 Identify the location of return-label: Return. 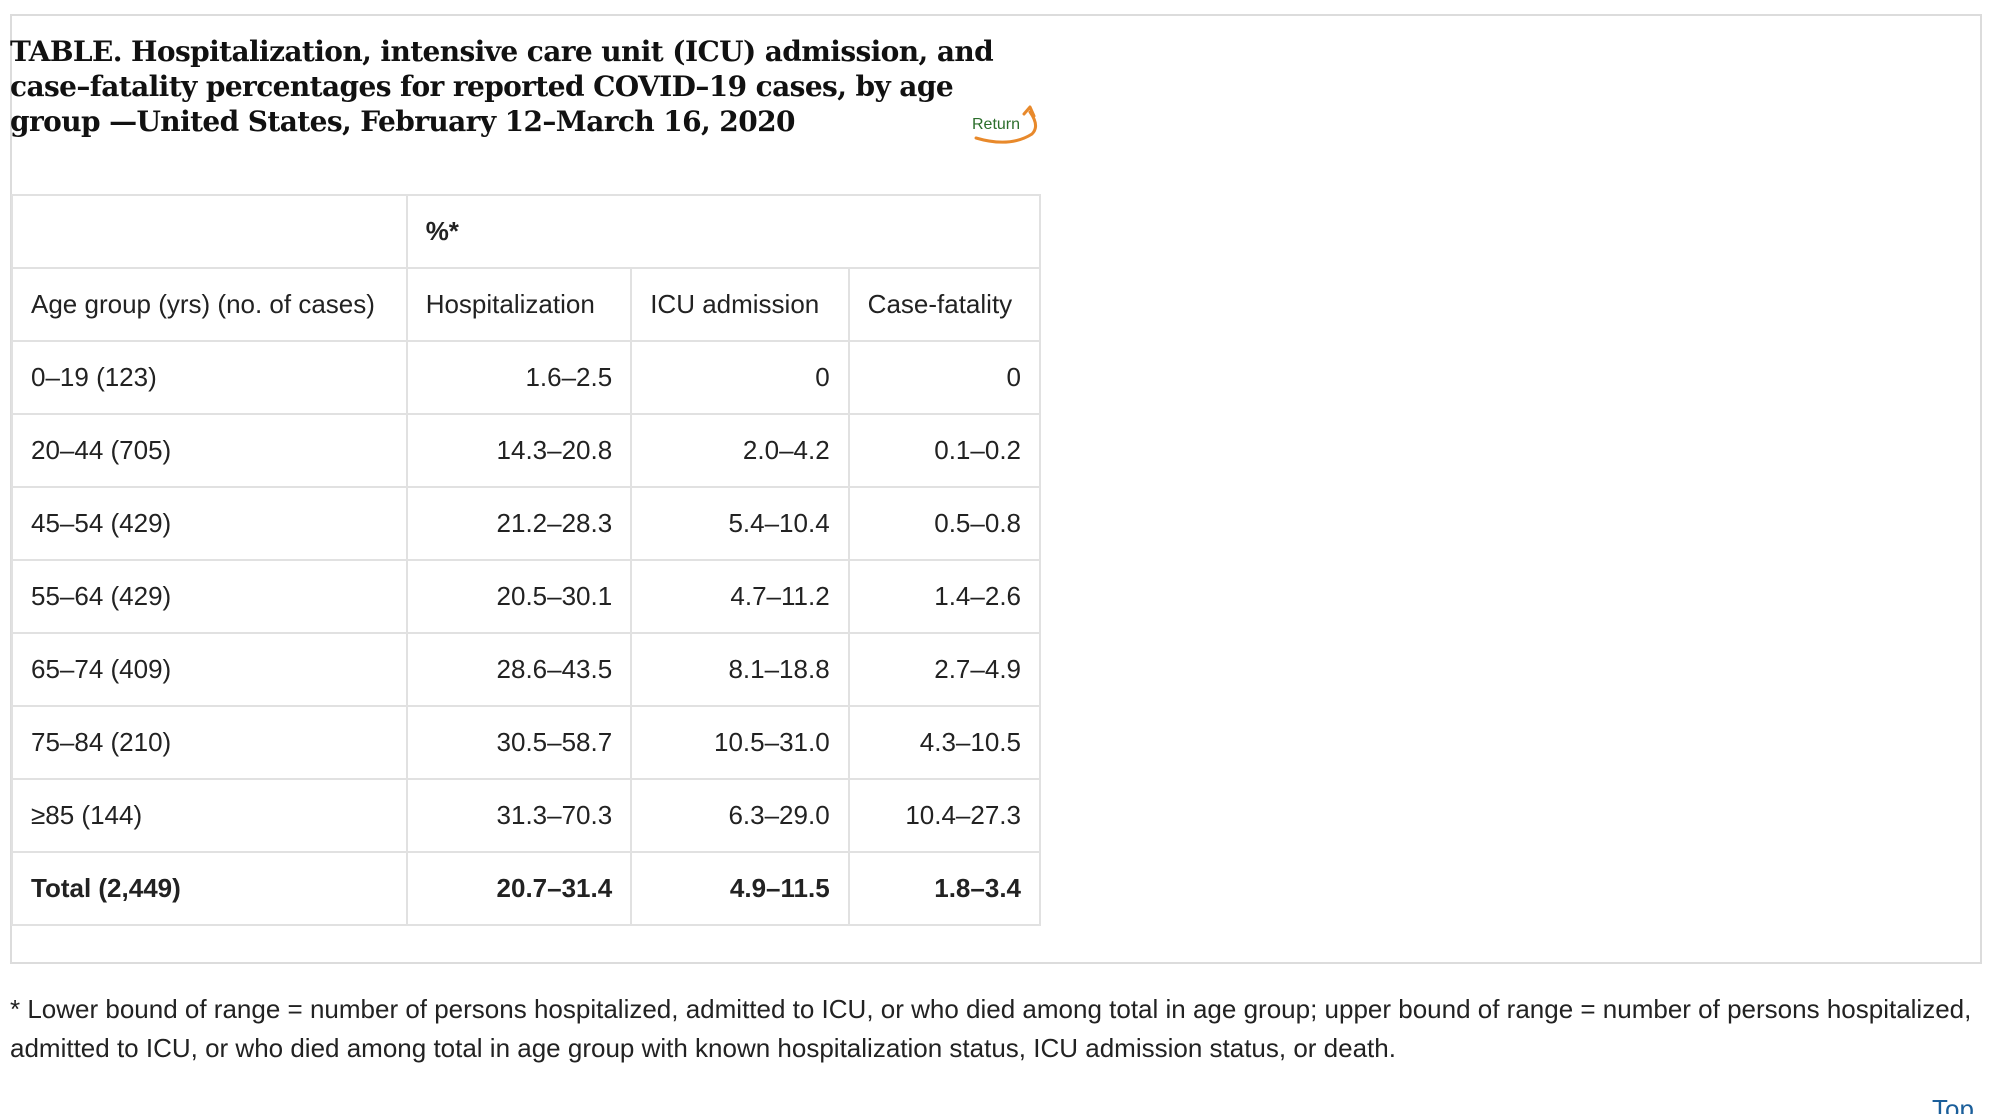
(996, 124).